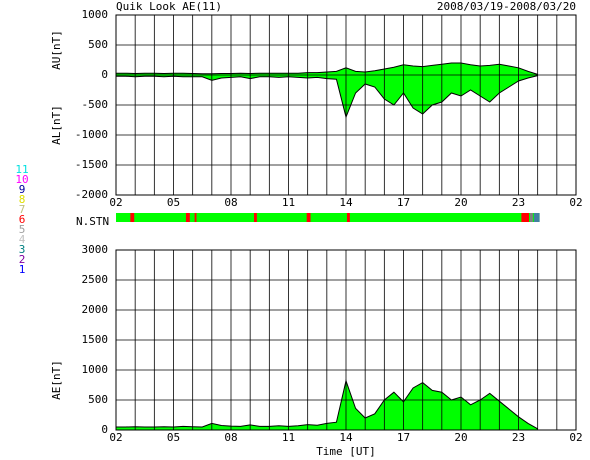  What do you see at coordinates (22, 259) in the screenshot?
I see `station-level: 2` at bounding box center [22, 259].